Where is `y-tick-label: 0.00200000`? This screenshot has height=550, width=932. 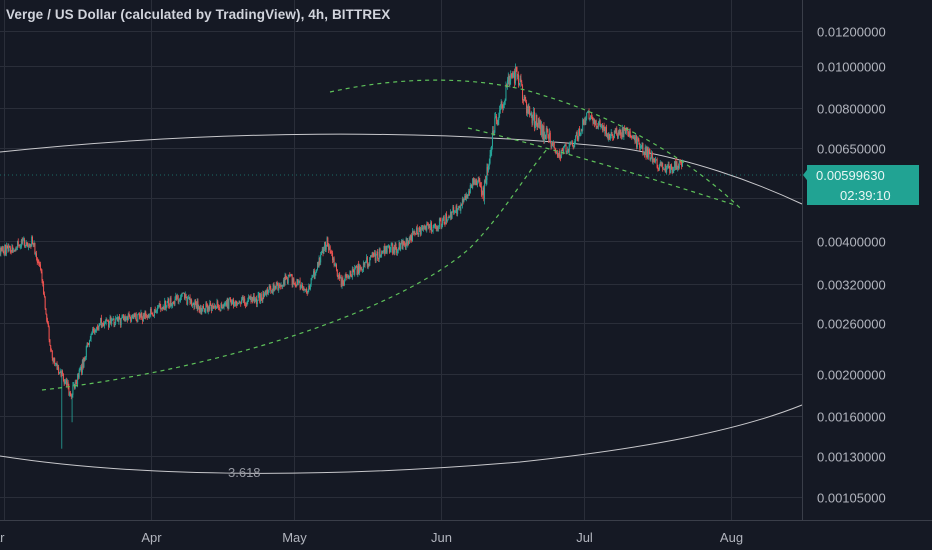
y-tick-label: 0.00200000 is located at coordinates (851, 375).